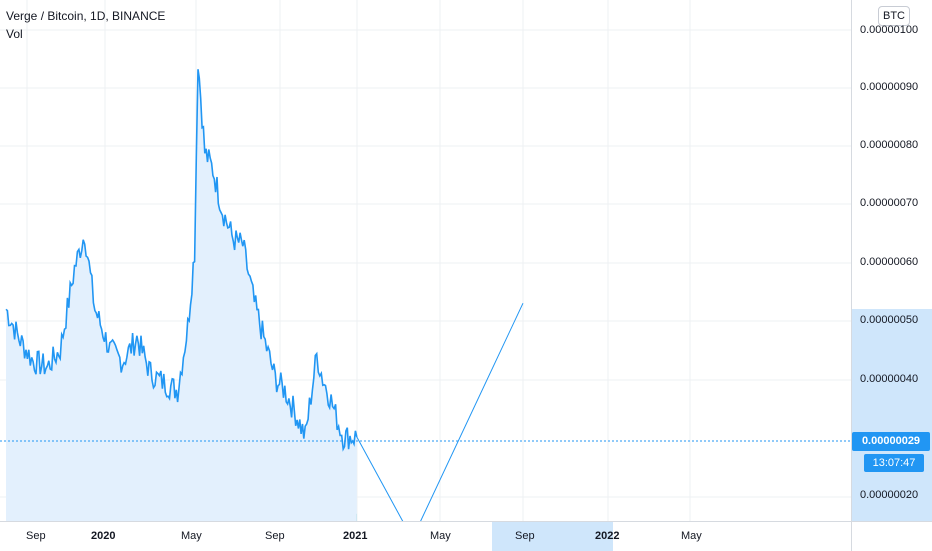 The image size is (932, 551). I want to click on time-tick: 2021, so click(355, 536).